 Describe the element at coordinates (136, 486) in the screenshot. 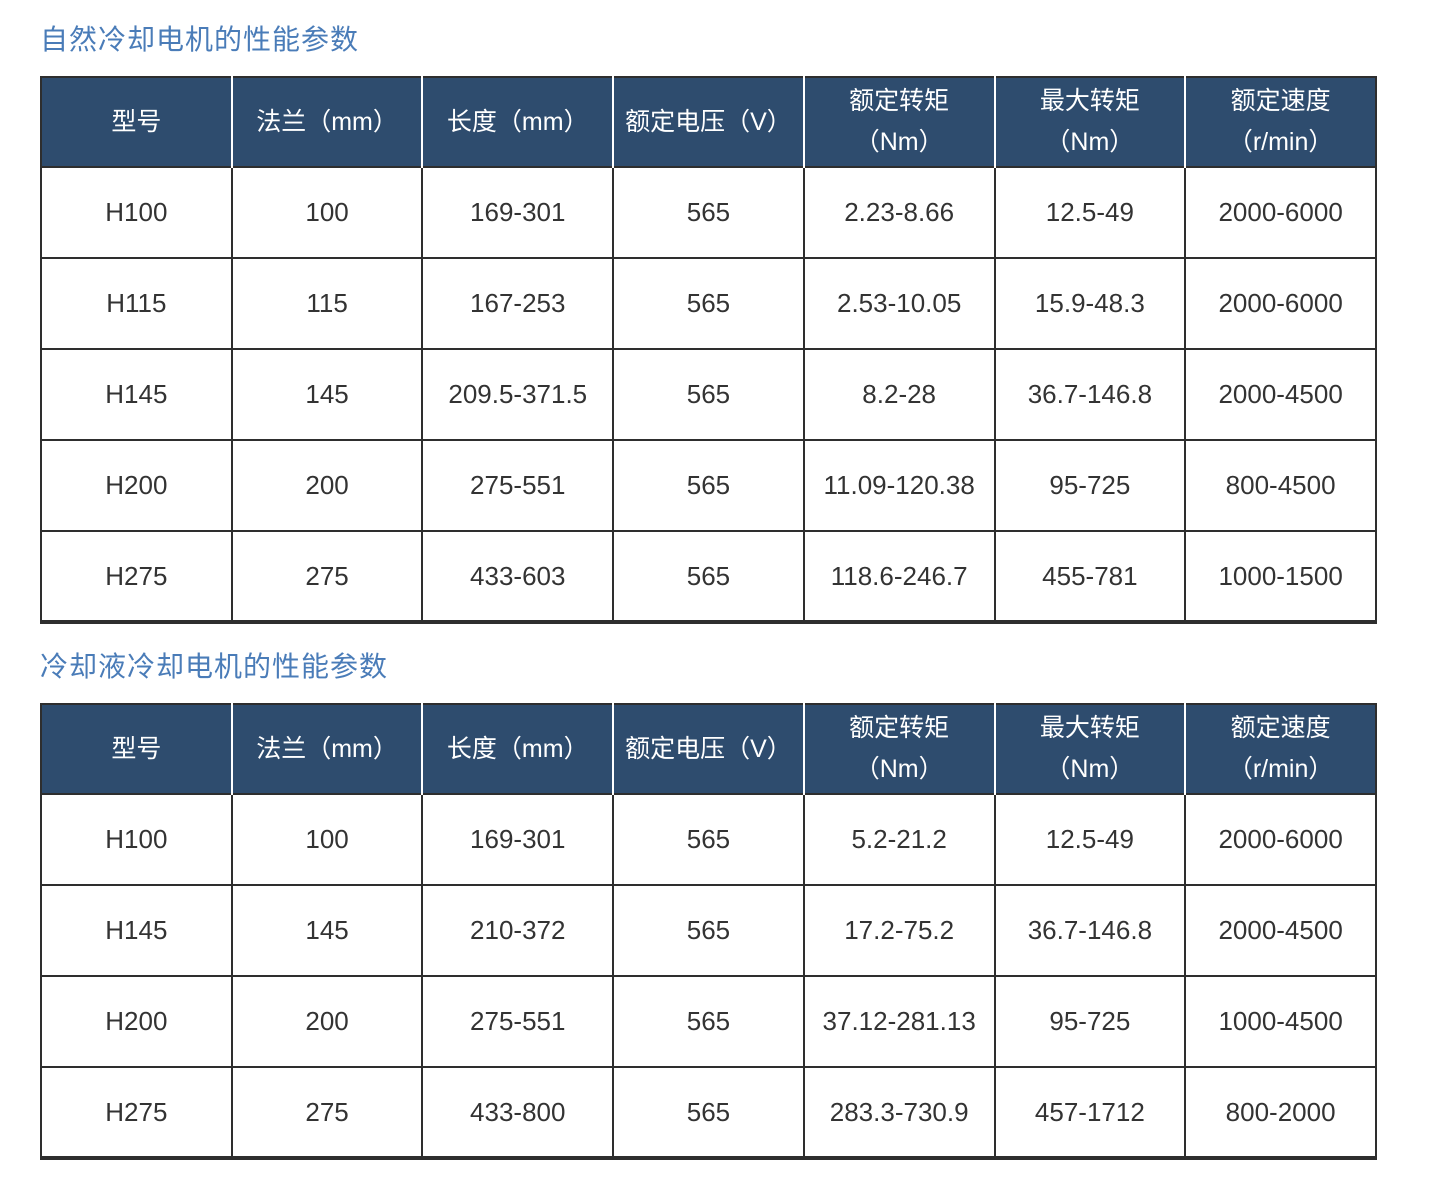

I see `table-cell: H200` at that location.